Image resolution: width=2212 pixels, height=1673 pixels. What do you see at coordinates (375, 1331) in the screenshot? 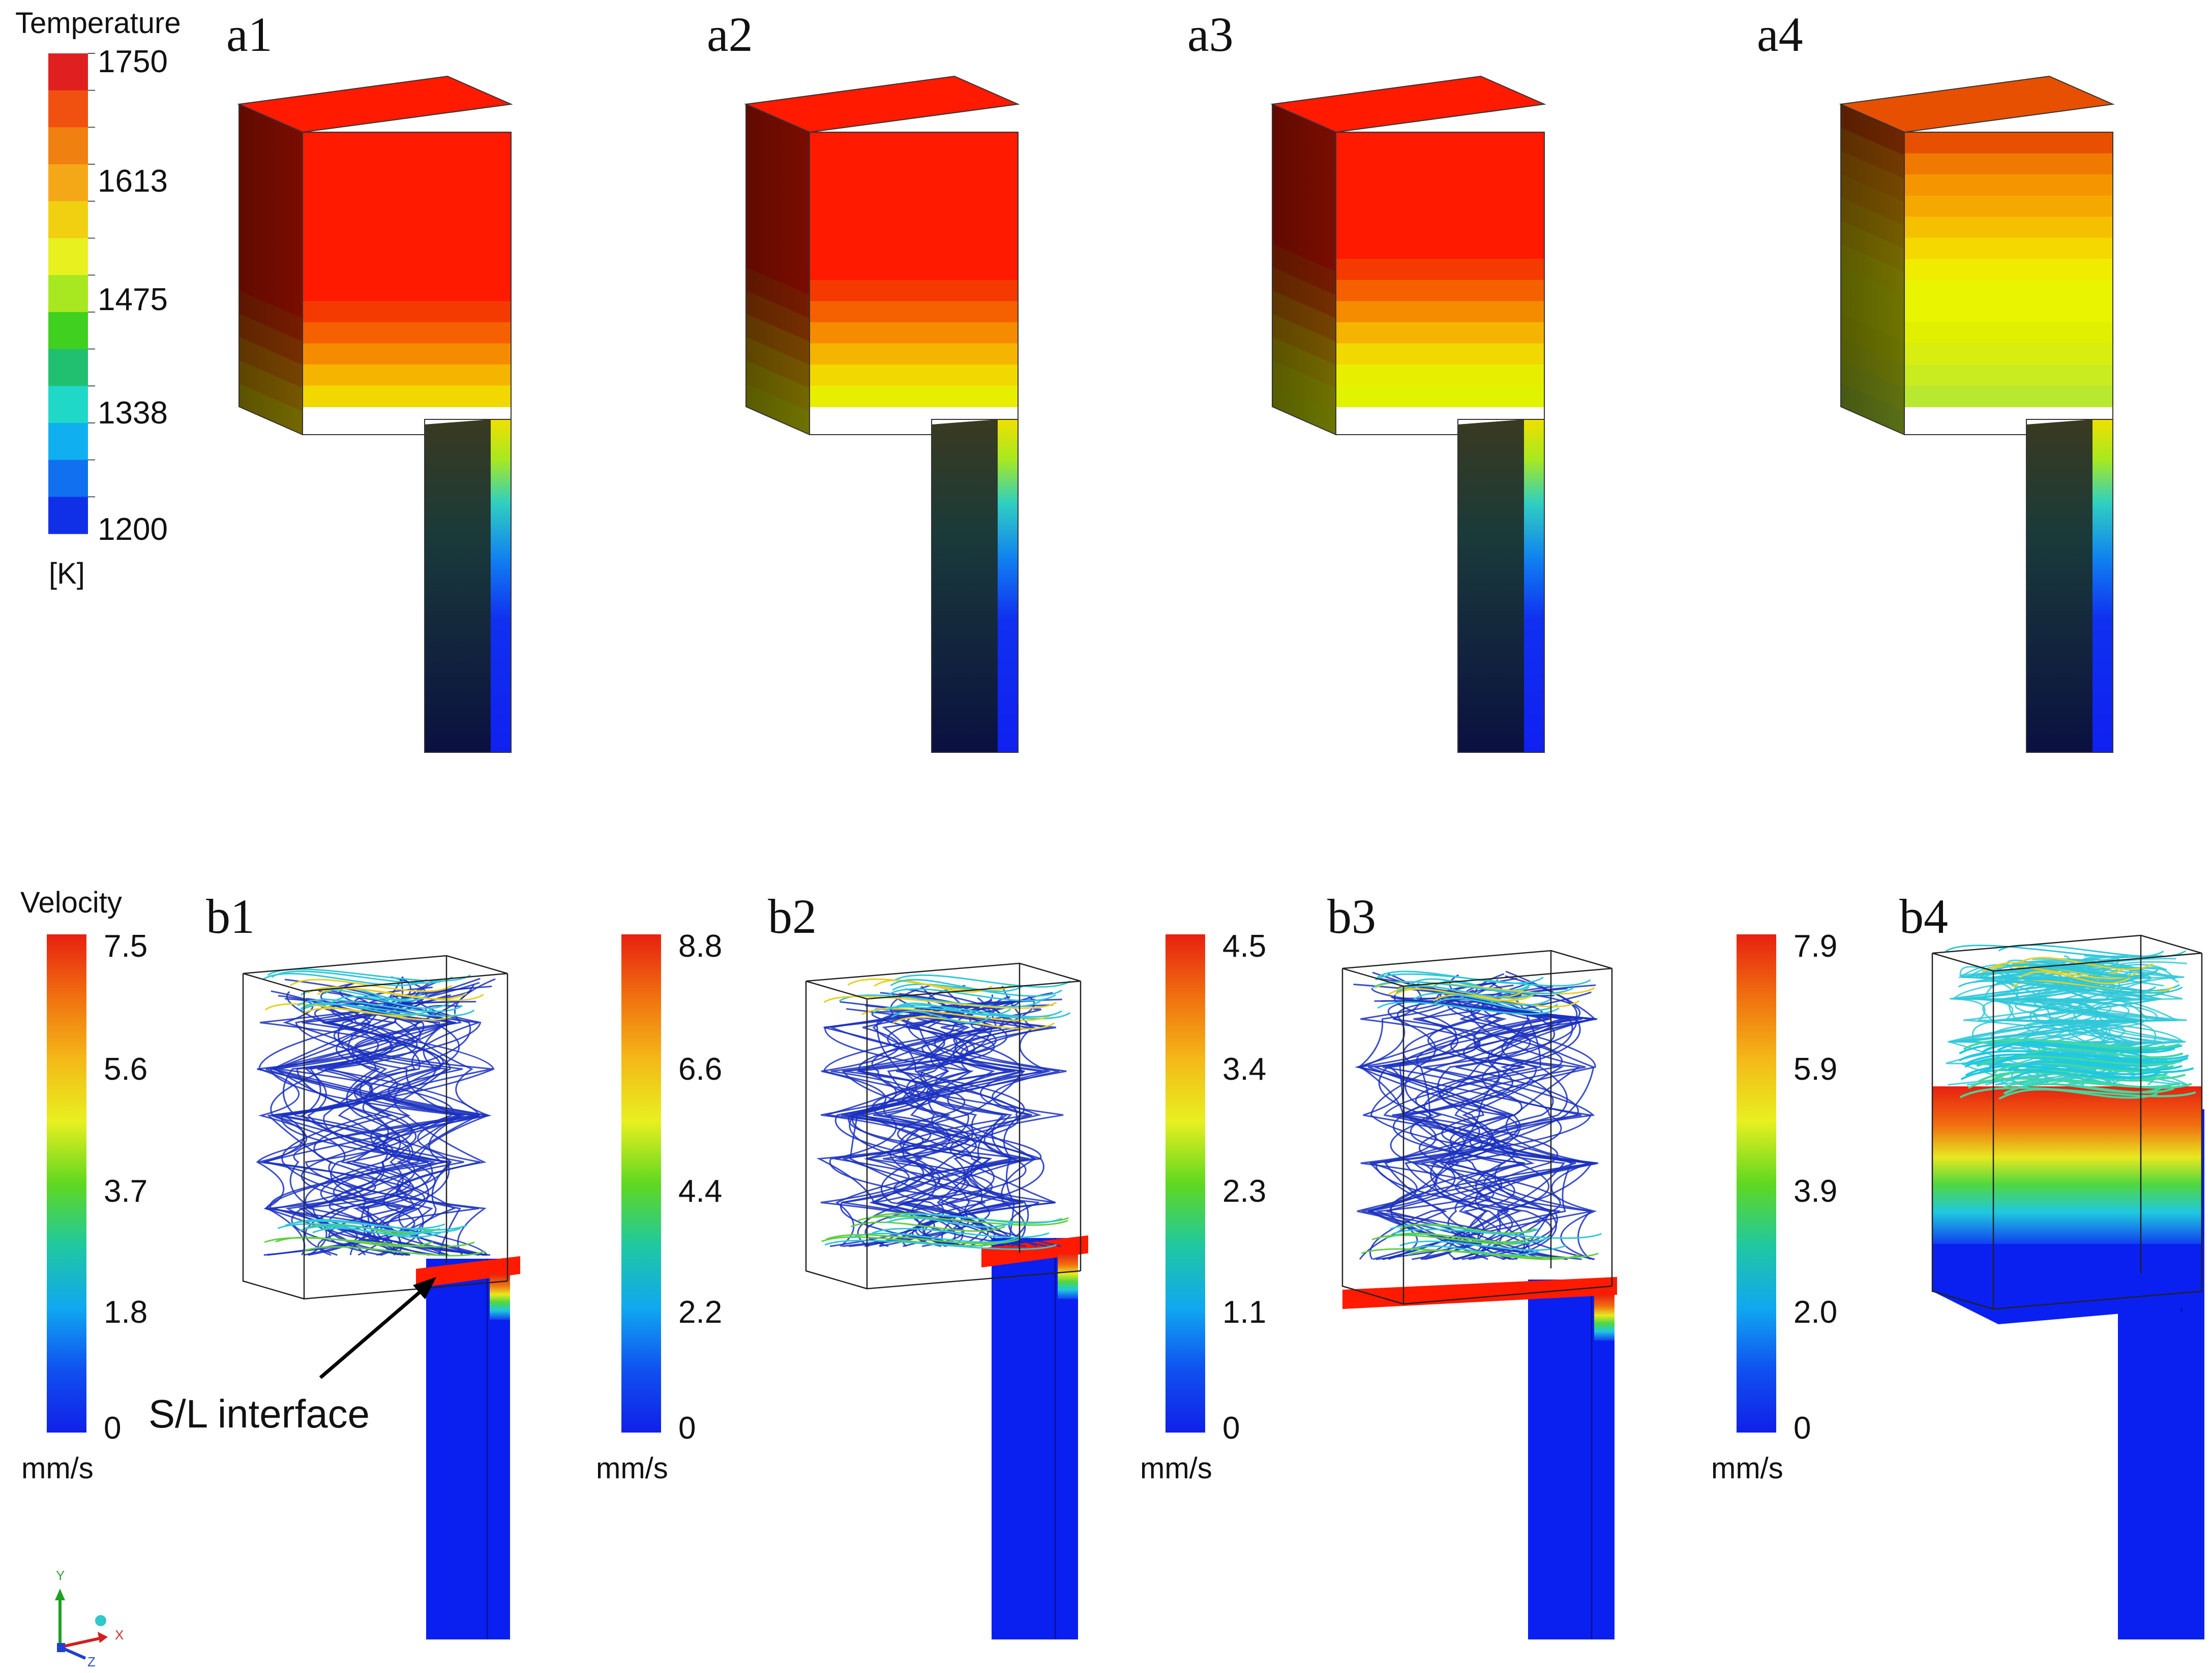
I see `annotation-arrow-line` at bounding box center [375, 1331].